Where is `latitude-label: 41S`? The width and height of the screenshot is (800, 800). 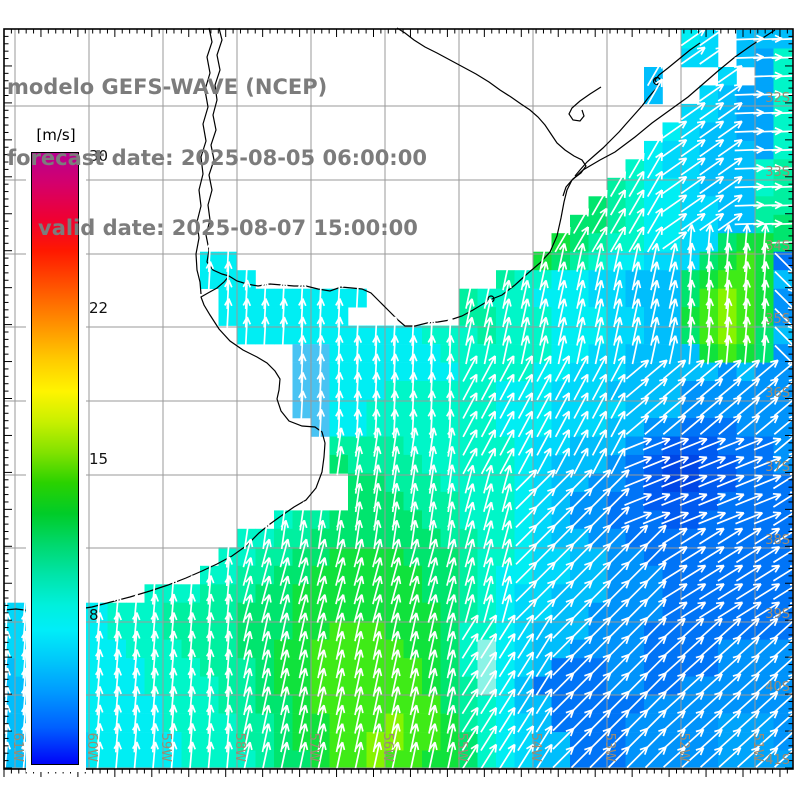 latitude-label: 41S is located at coordinates (777, 760).